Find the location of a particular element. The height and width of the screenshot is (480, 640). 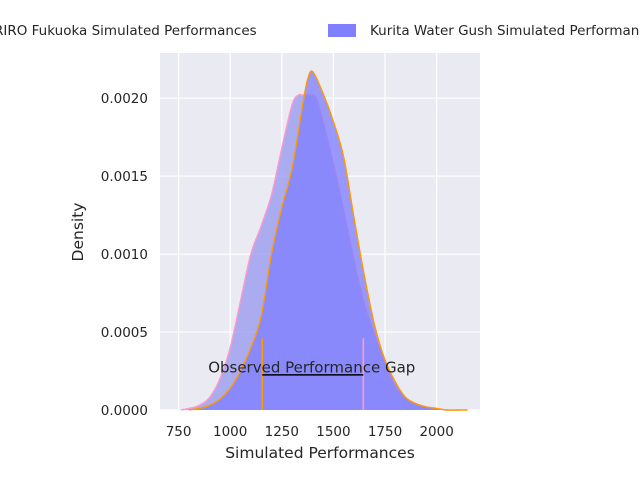

y-tick-label: 0.0010 is located at coordinates (124, 255).